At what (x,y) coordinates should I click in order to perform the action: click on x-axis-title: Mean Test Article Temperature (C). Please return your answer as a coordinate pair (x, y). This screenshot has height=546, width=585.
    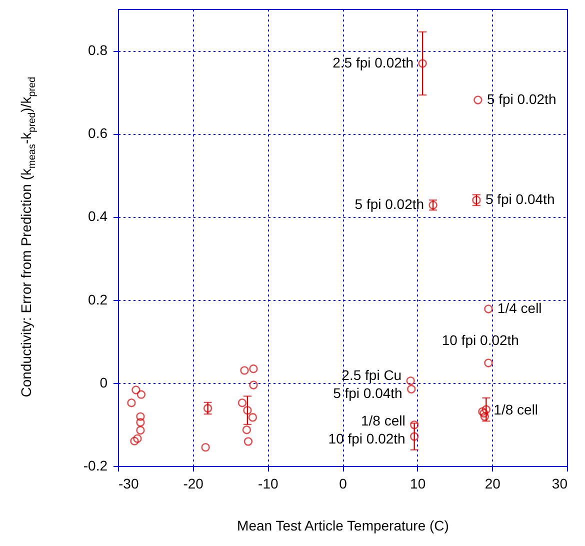
    Looking at the image, I should click on (343, 526).